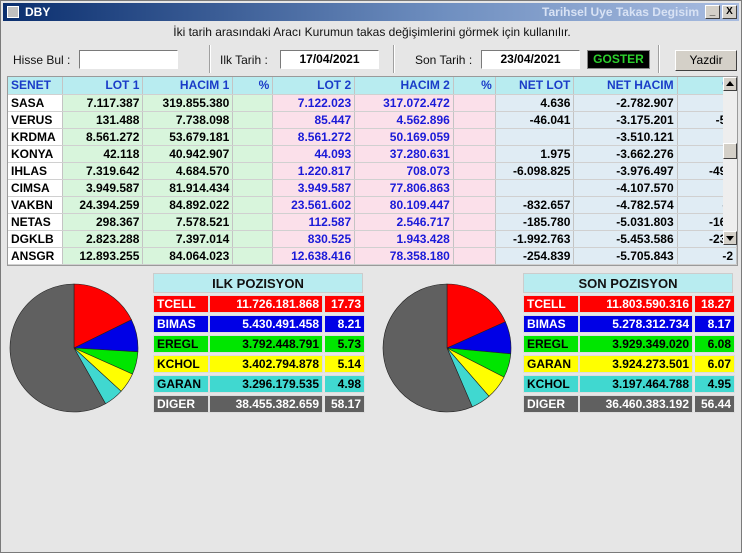 This screenshot has height=553, width=742. I want to click on col-header-hacim2: HACIM 2, so click(404, 86).